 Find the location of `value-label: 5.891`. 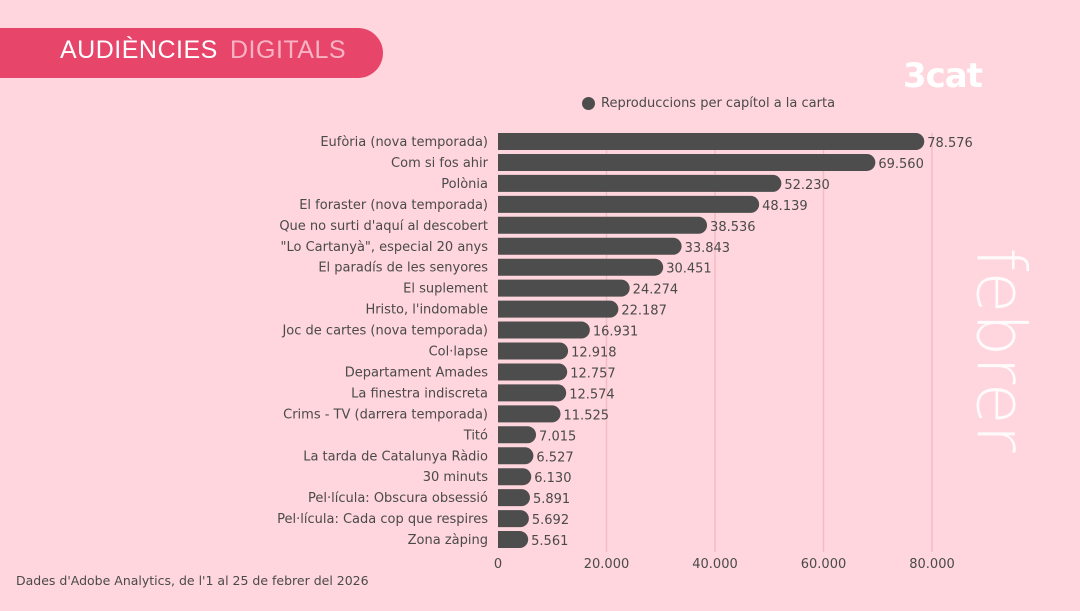

value-label: 5.891 is located at coordinates (551, 499).